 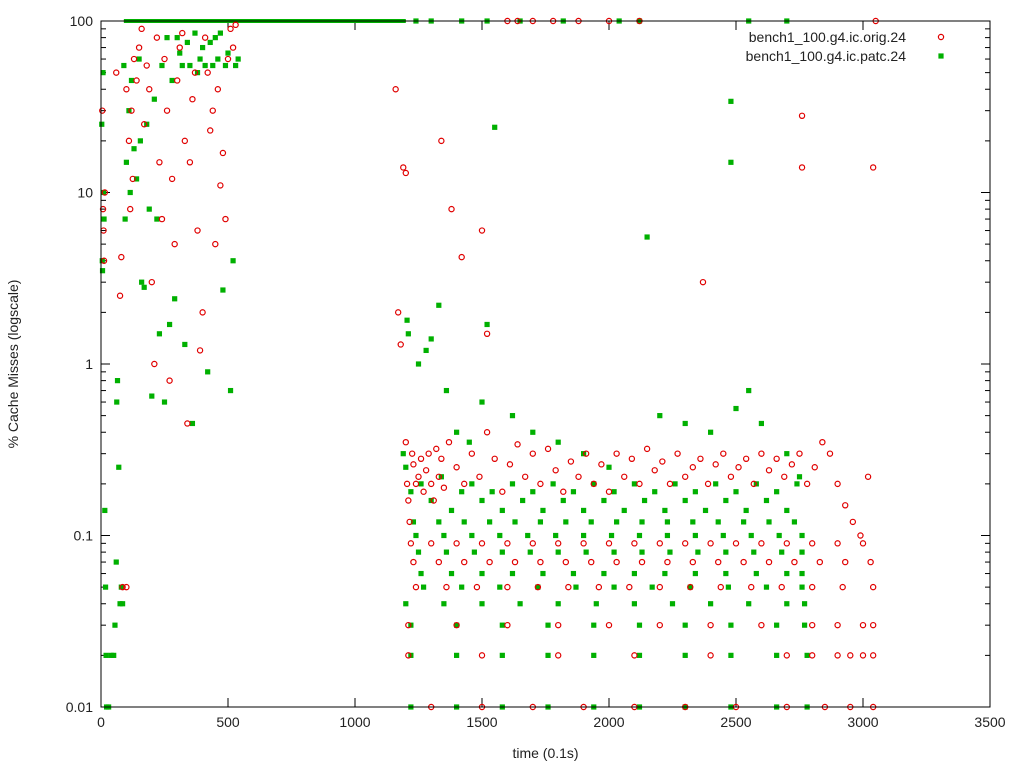 What do you see at coordinates (941, 37) in the screenshot?
I see `legend-marker-orig` at bounding box center [941, 37].